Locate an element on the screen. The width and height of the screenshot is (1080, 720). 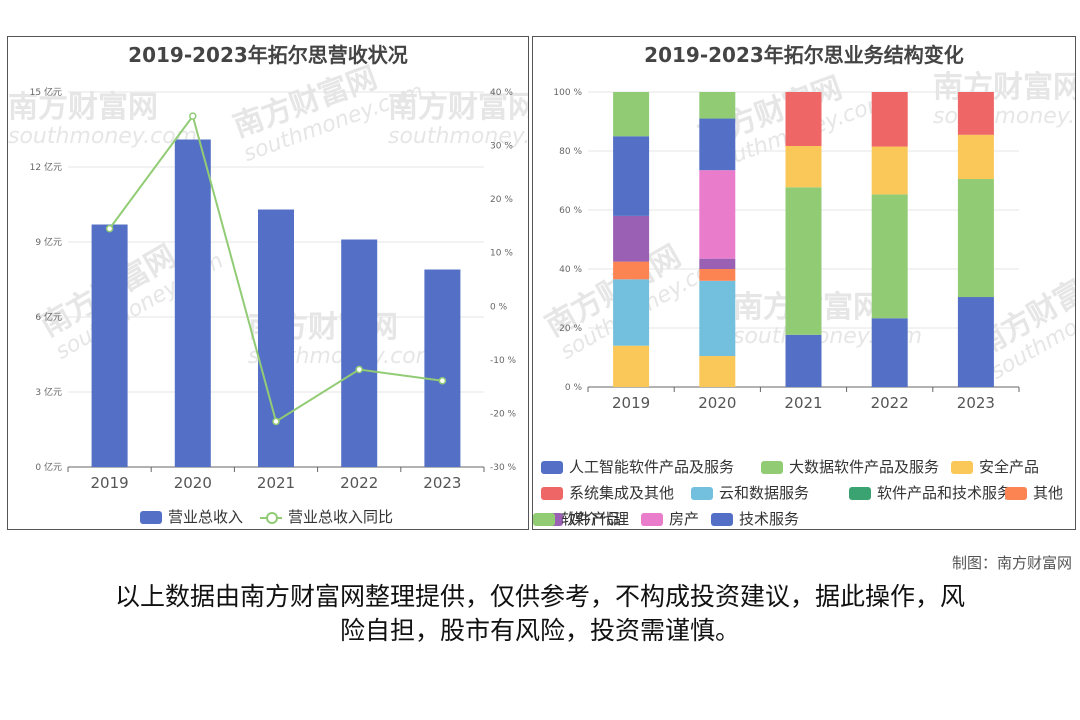
legend-label: 技术服务 is located at coordinates (769, 519).